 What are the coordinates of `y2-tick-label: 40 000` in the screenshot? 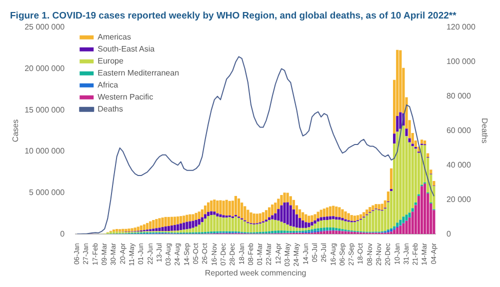 It's located at (459, 165).